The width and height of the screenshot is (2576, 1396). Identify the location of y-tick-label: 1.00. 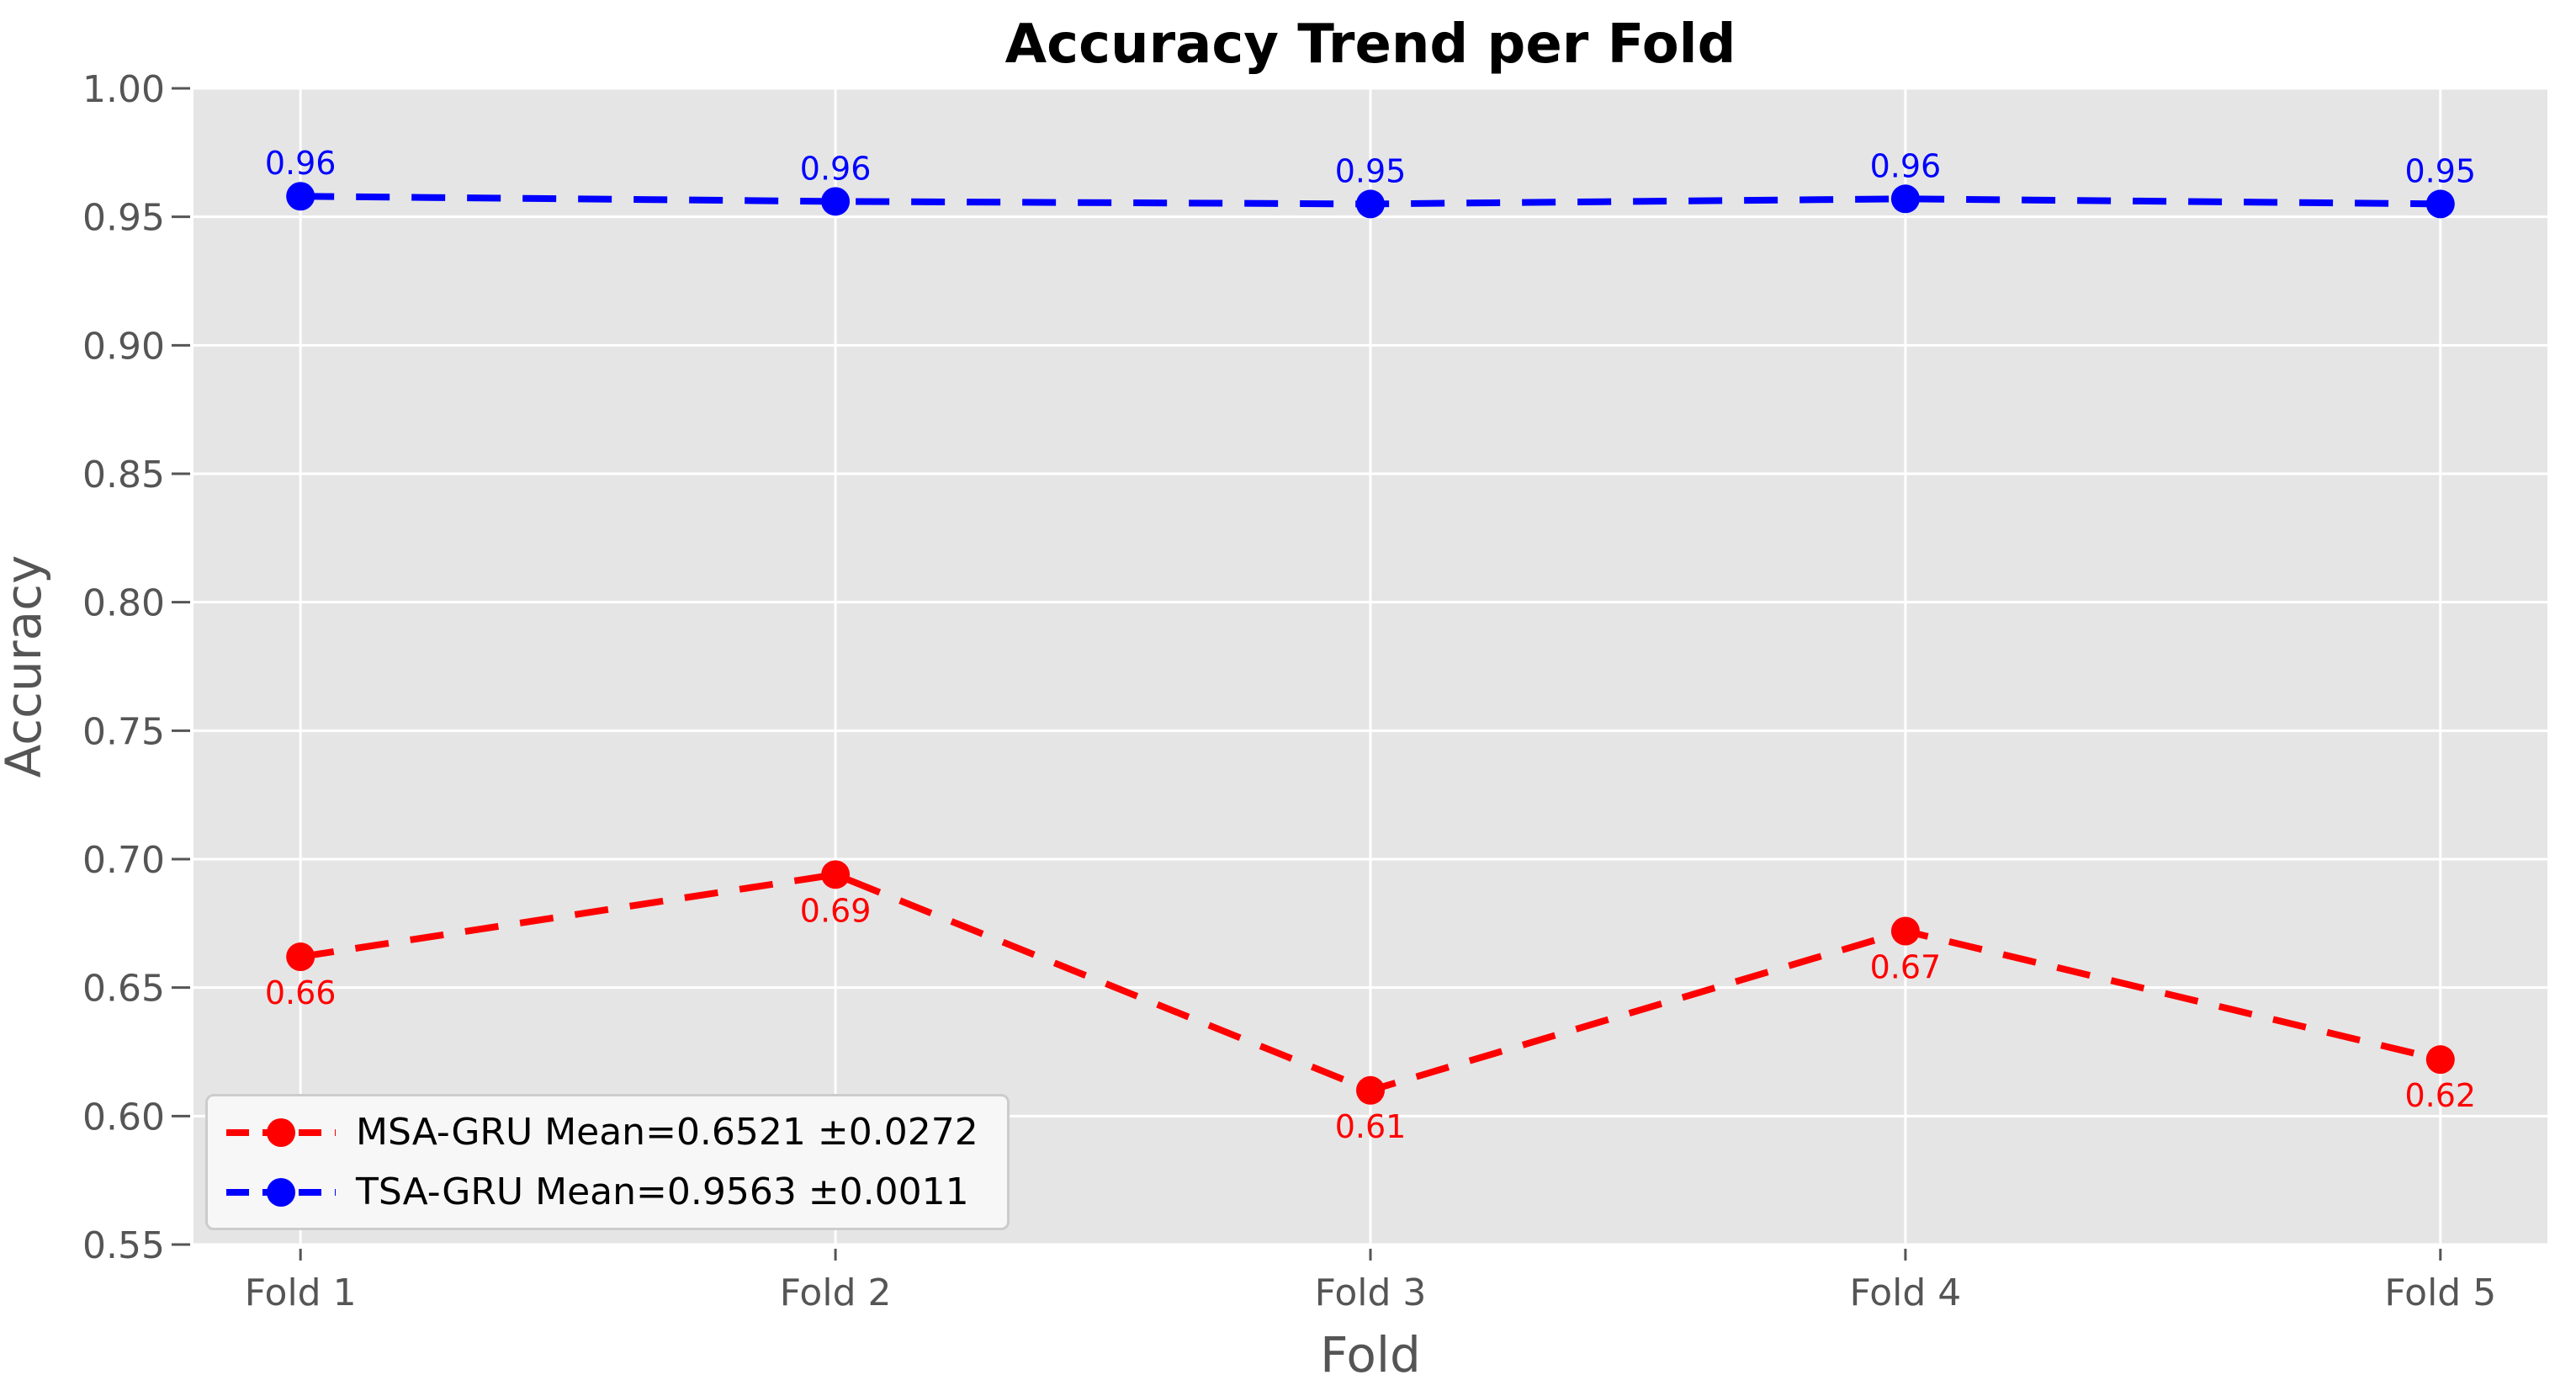
(124, 89).